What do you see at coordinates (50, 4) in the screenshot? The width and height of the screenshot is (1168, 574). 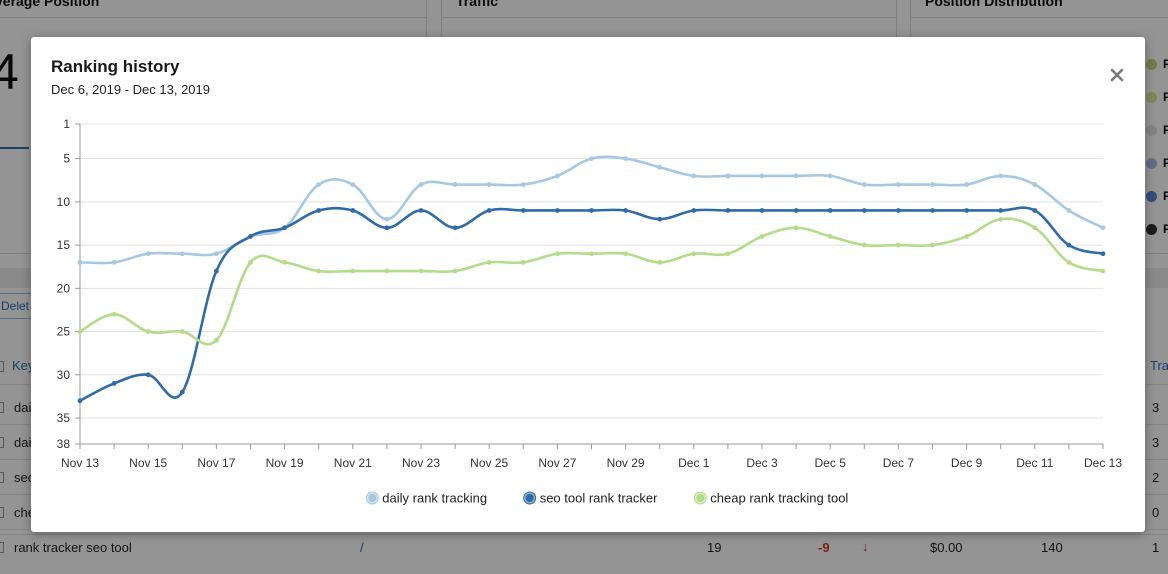 I see `average-position-title: verage Position` at bounding box center [50, 4].